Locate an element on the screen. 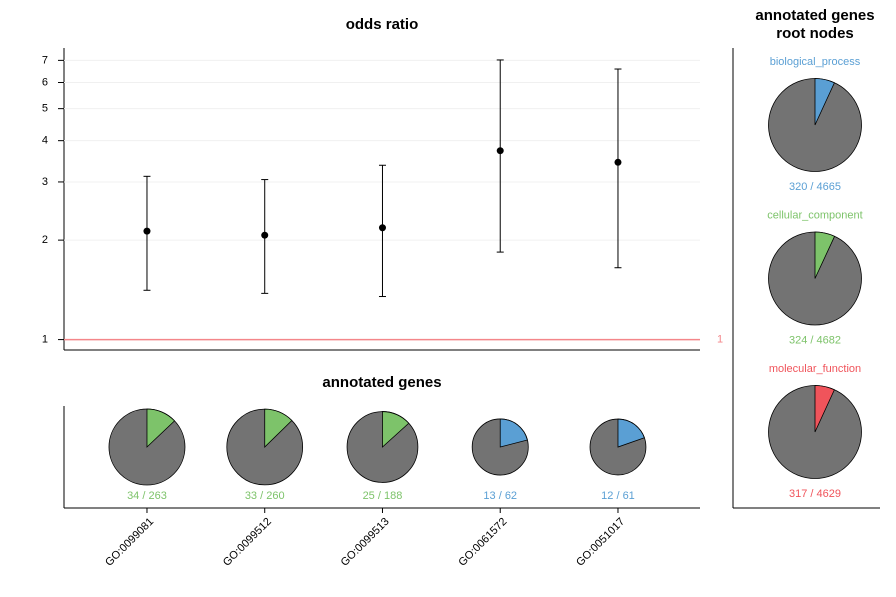  pie-label-part: 61 is located at coordinates (629, 496).